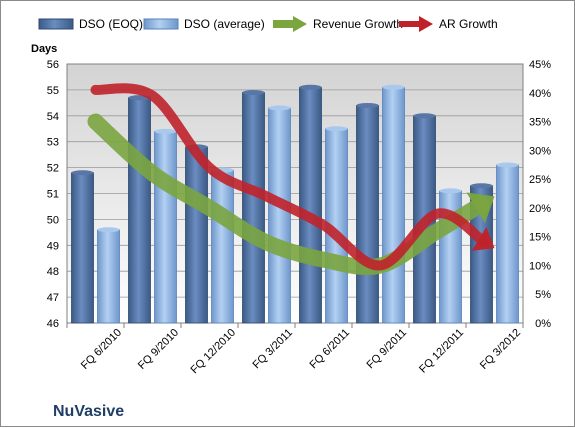 The width and height of the screenshot is (575, 428). Describe the element at coordinates (540, 151) in the screenshot. I see `y2-tick-label: 30%` at that location.